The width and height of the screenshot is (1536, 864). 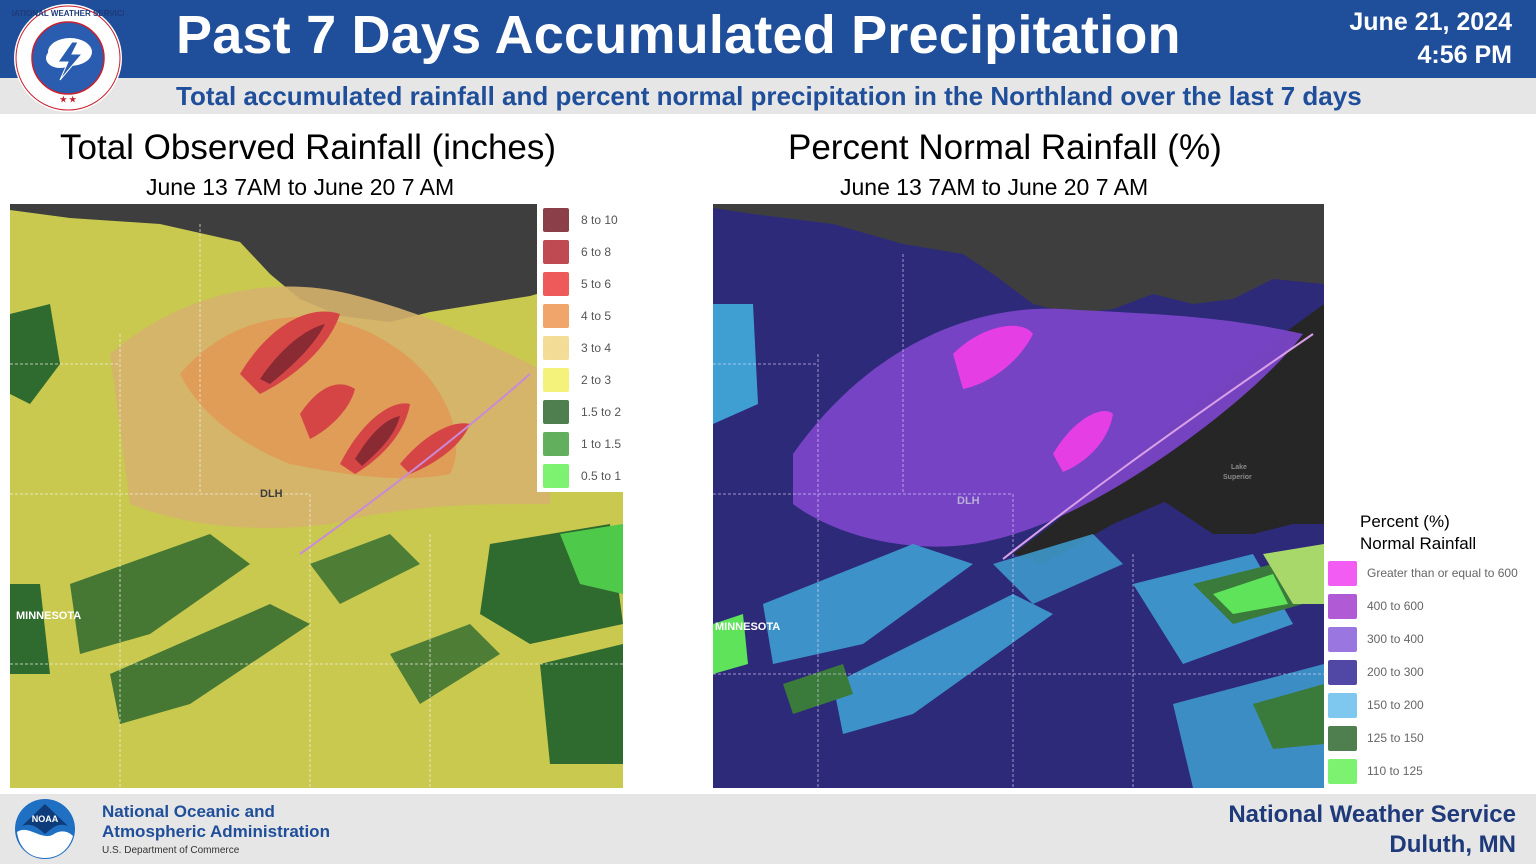 What do you see at coordinates (1431, 605) in the screenshot?
I see `legend-item: 400 to 600` at bounding box center [1431, 605].